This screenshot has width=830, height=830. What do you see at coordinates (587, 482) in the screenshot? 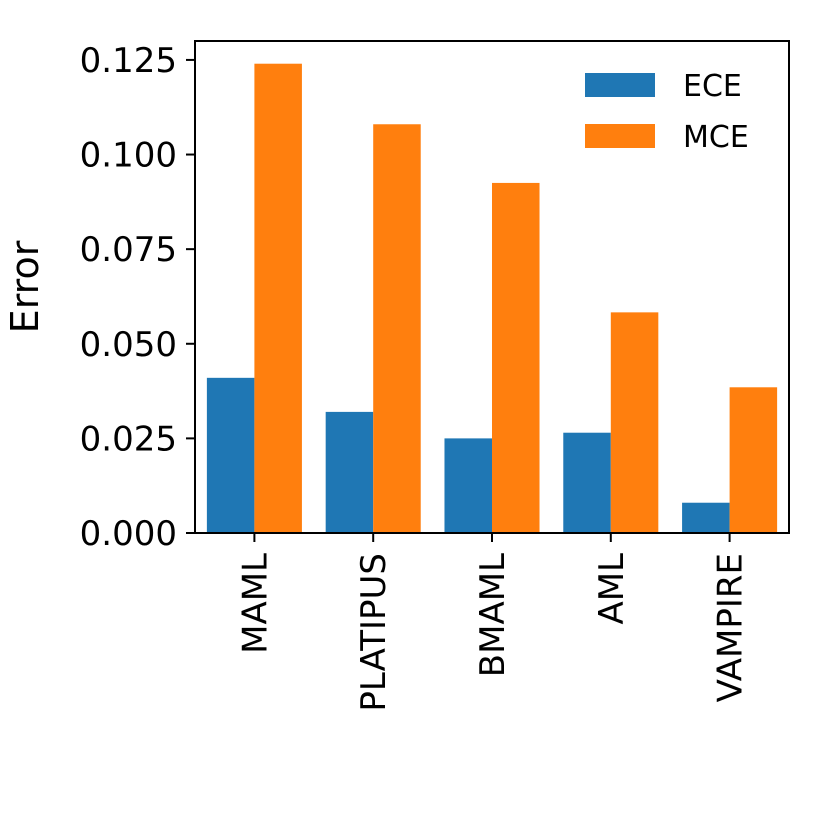
I see `bar-ece-aml` at bounding box center [587, 482].